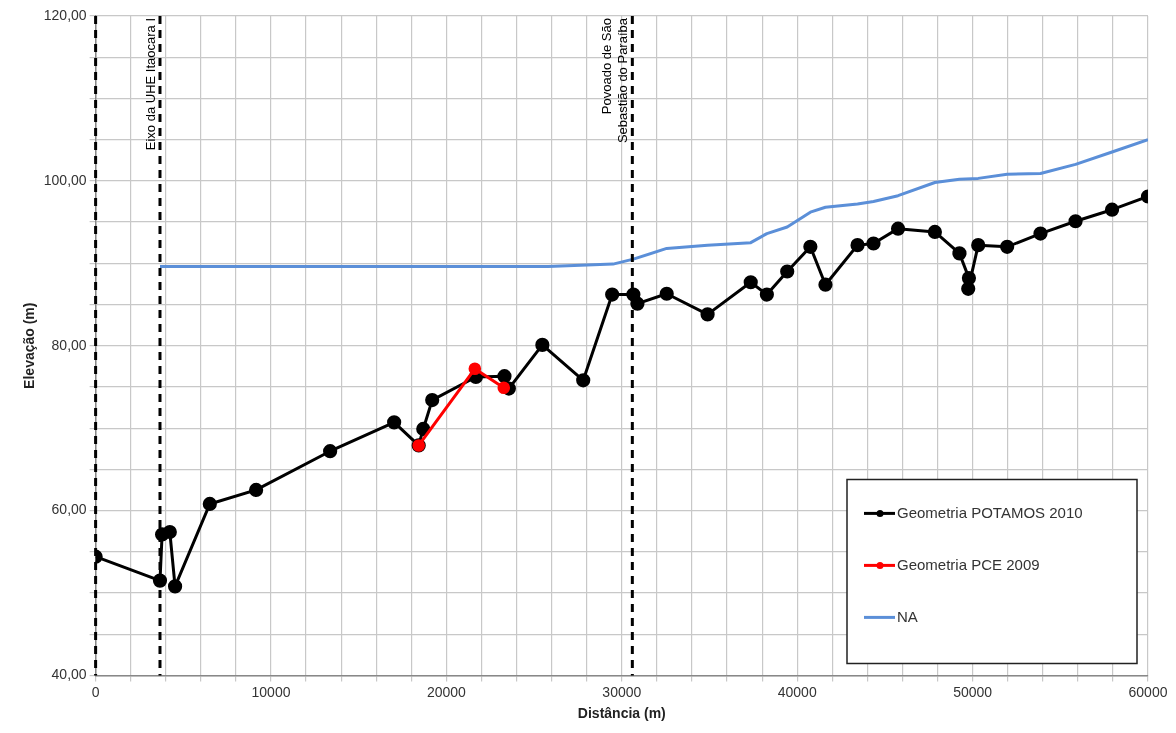  Describe the element at coordinates (271, 691) in the screenshot. I see `x-tick-label: 10000` at that location.